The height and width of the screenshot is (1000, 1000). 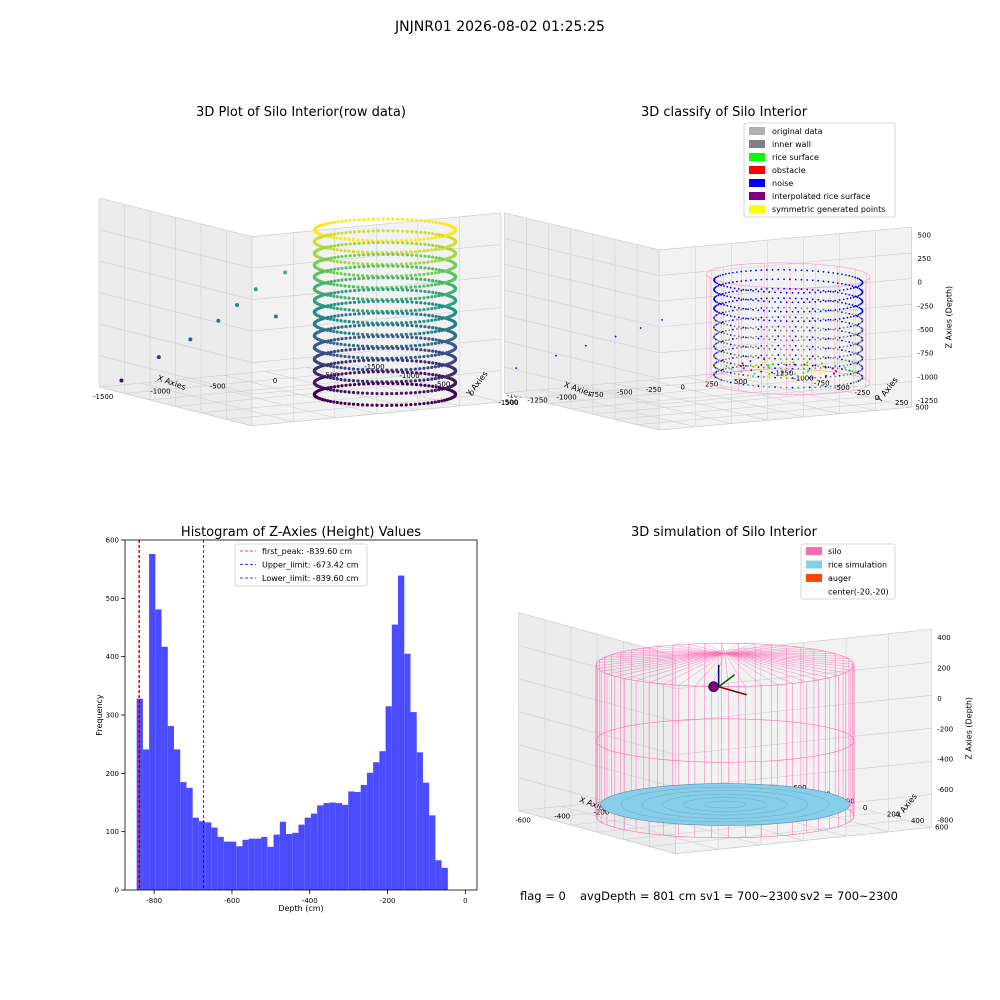 What do you see at coordinates (301, 532) in the screenshot?
I see `histogram-title: Histogram of Z-Axies (Height) Values` at bounding box center [301, 532].